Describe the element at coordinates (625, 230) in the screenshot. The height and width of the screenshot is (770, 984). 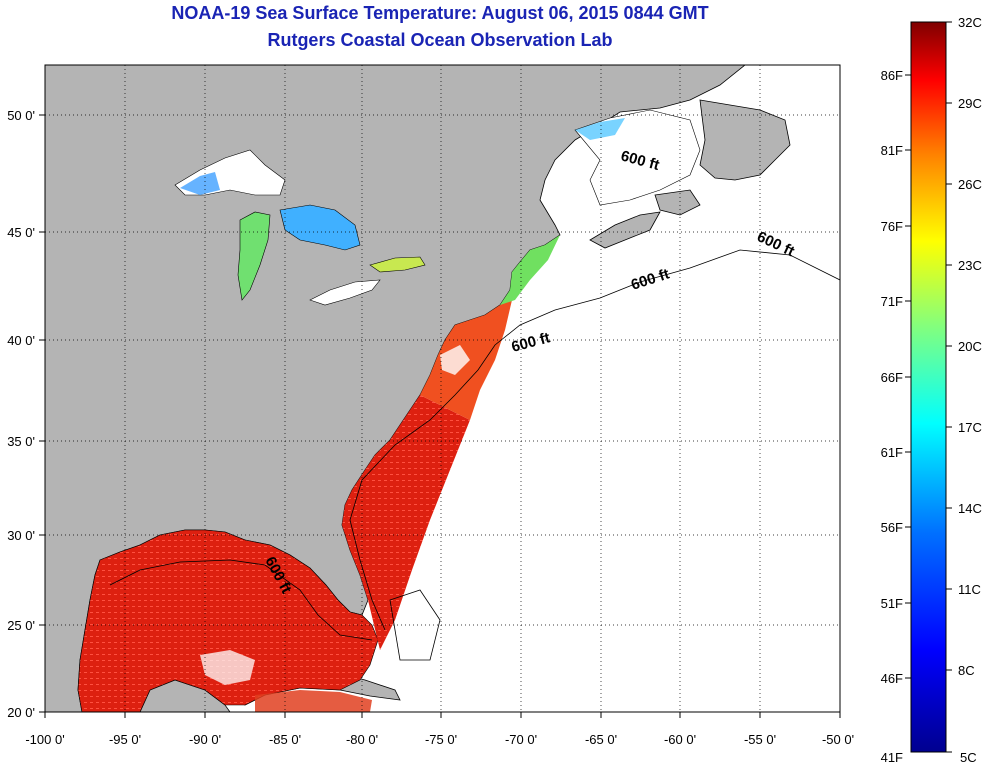
I see `land-nova-scotia` at that location.